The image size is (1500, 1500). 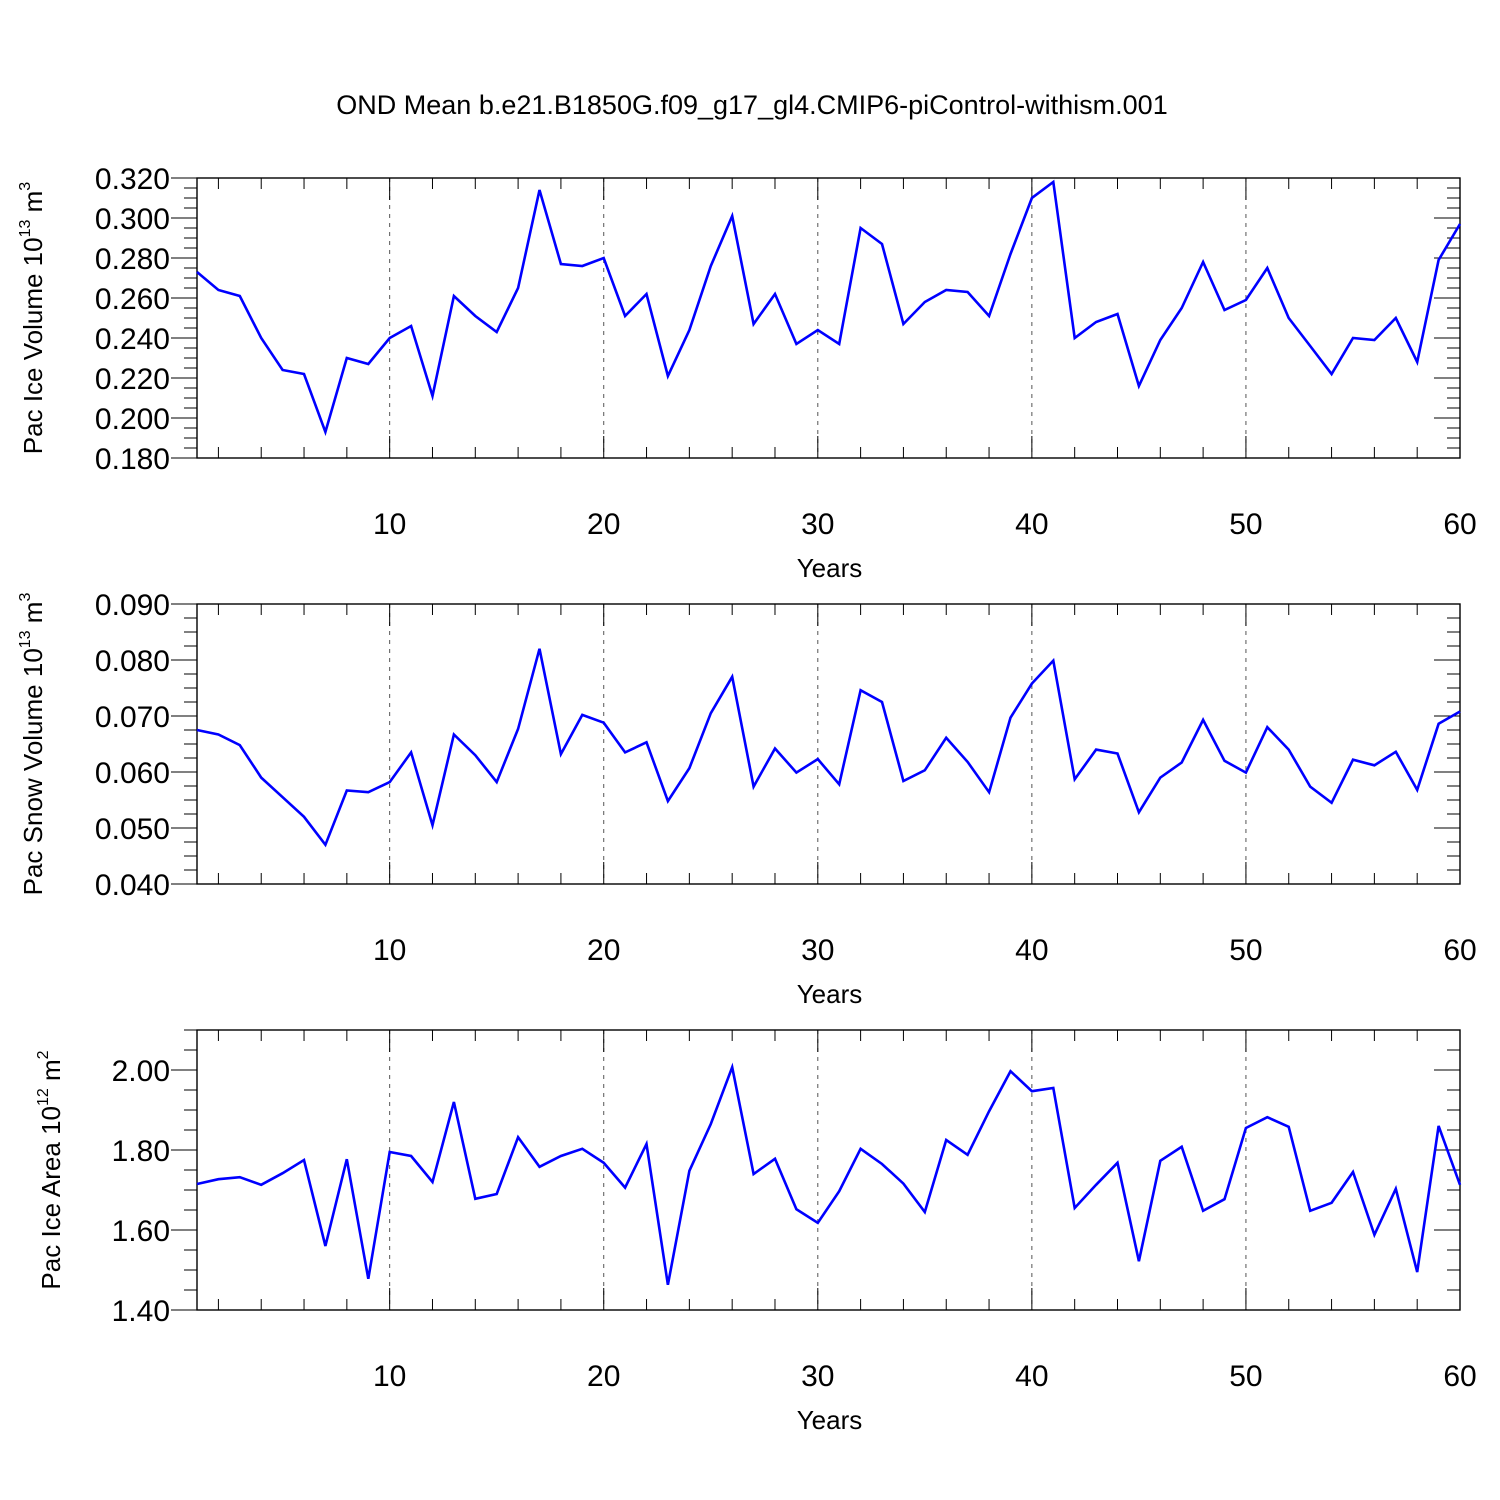 I want to click on y-tick-label: 0.070, so click(x=132, y=717).